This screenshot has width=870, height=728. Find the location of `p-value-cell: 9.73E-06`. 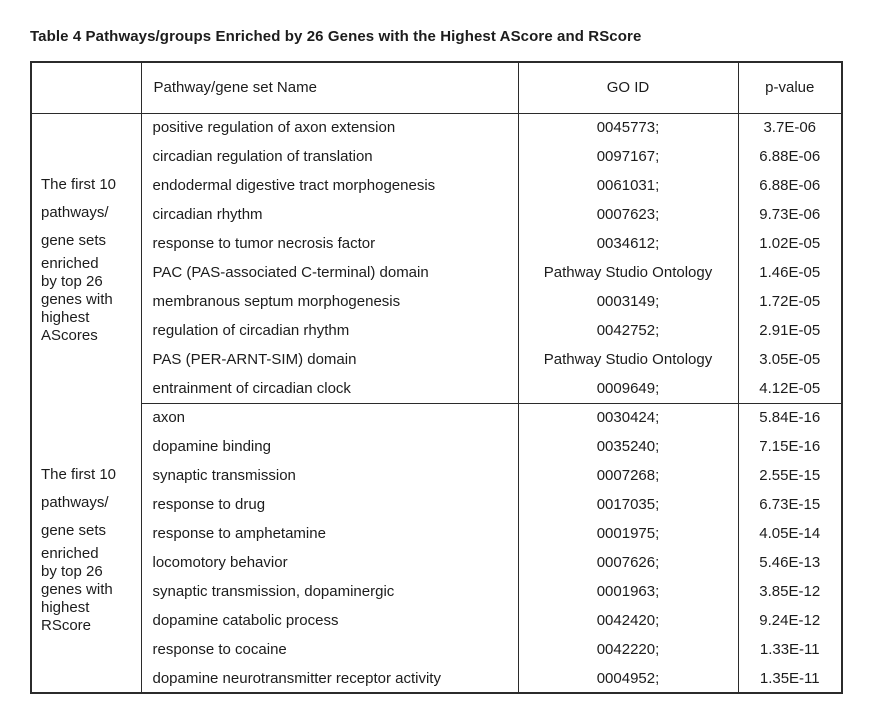

p-value-cell: 9.73E-06 is located at coordinates (790, 214).